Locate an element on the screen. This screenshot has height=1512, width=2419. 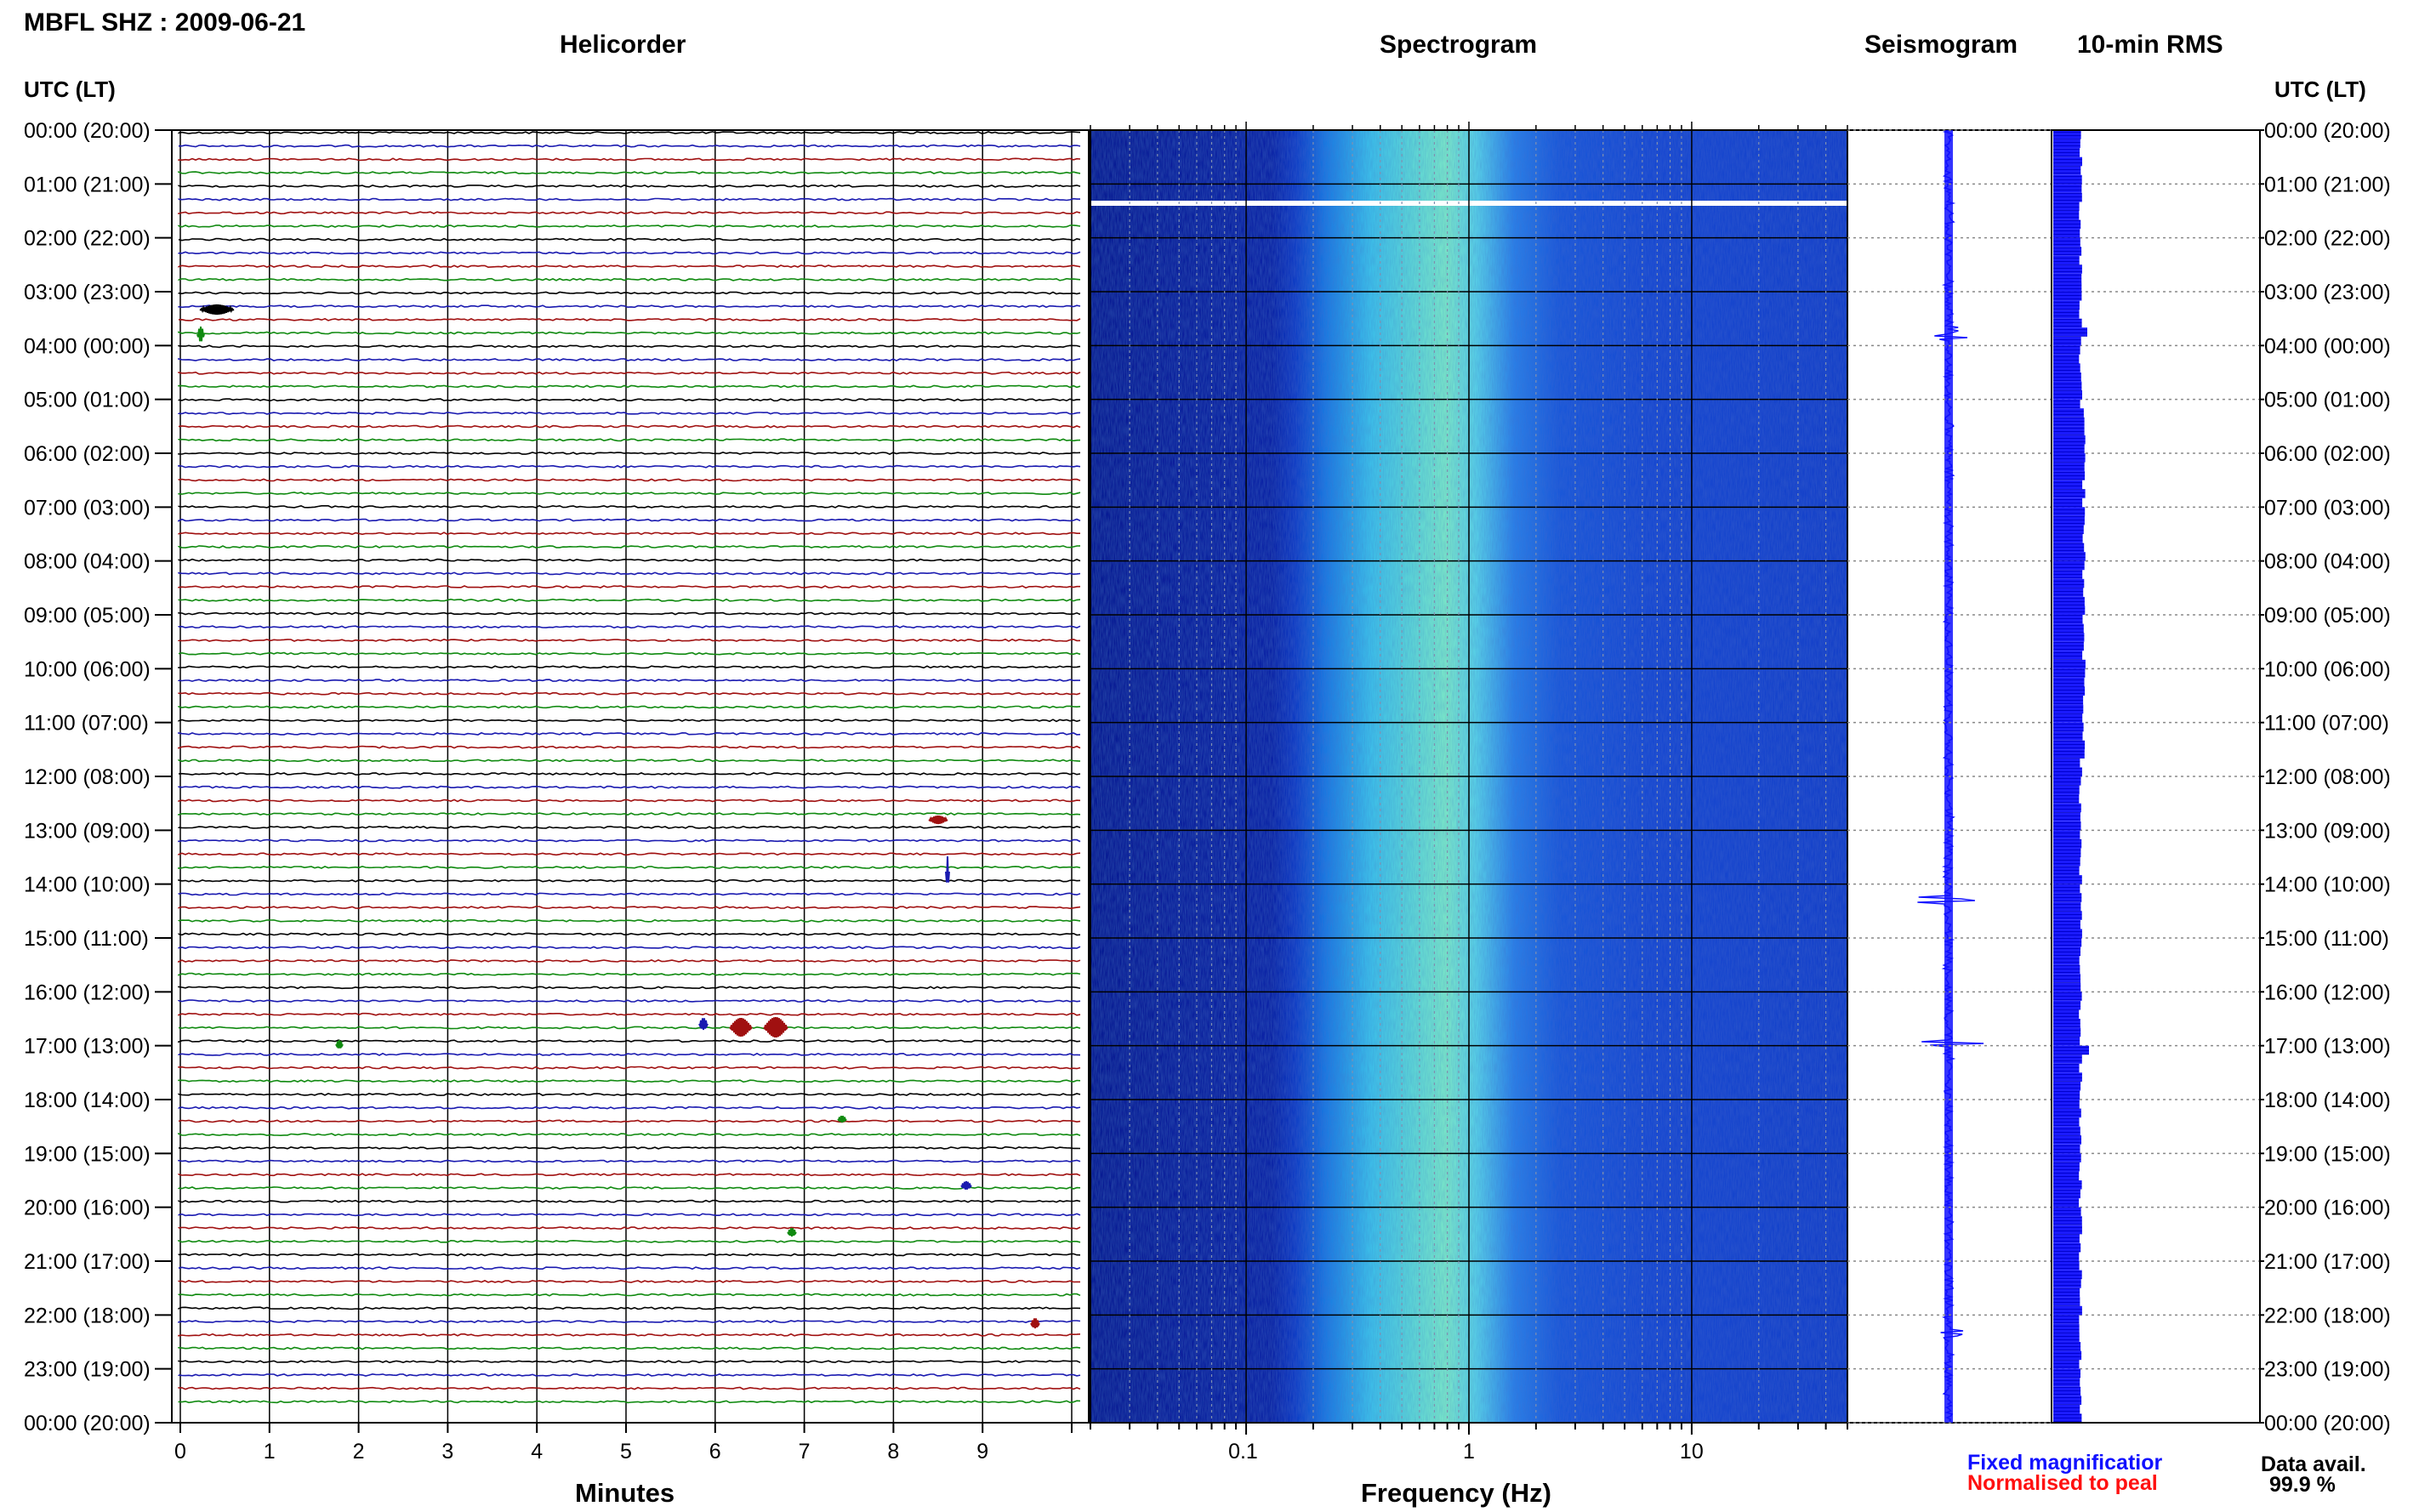
time-label-right: 23:00 (19:00) is located at coordinates (2327, 1370).